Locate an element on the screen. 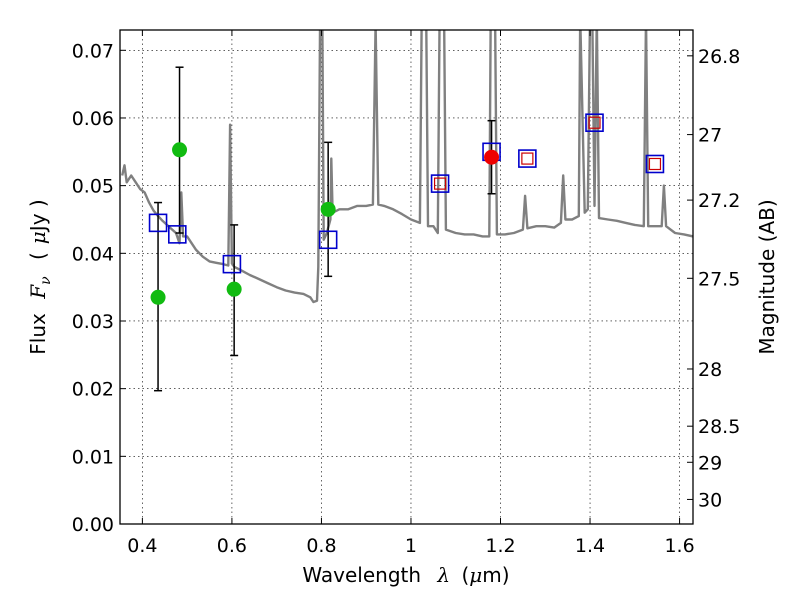 The image size is (800, 600). x-axis-symbol: λ is located at coordinates (443, 575).